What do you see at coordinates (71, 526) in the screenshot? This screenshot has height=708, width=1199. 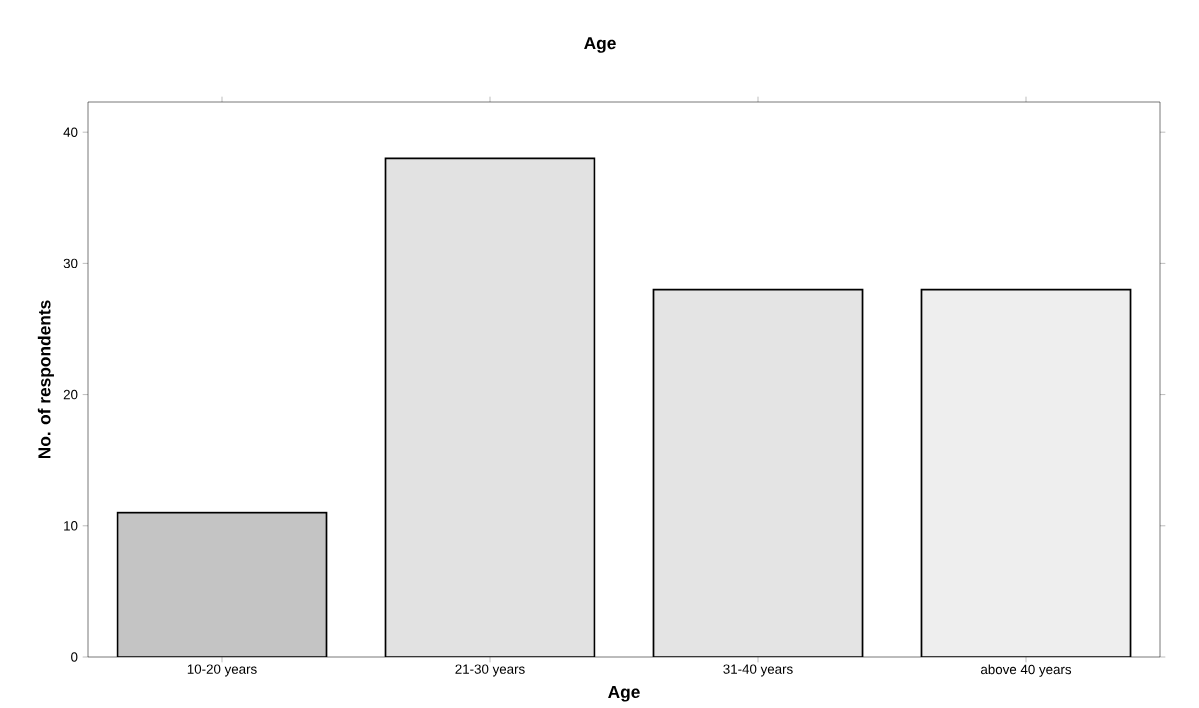 I see `y-tick-label: 10` at bounding box center [71, 526].